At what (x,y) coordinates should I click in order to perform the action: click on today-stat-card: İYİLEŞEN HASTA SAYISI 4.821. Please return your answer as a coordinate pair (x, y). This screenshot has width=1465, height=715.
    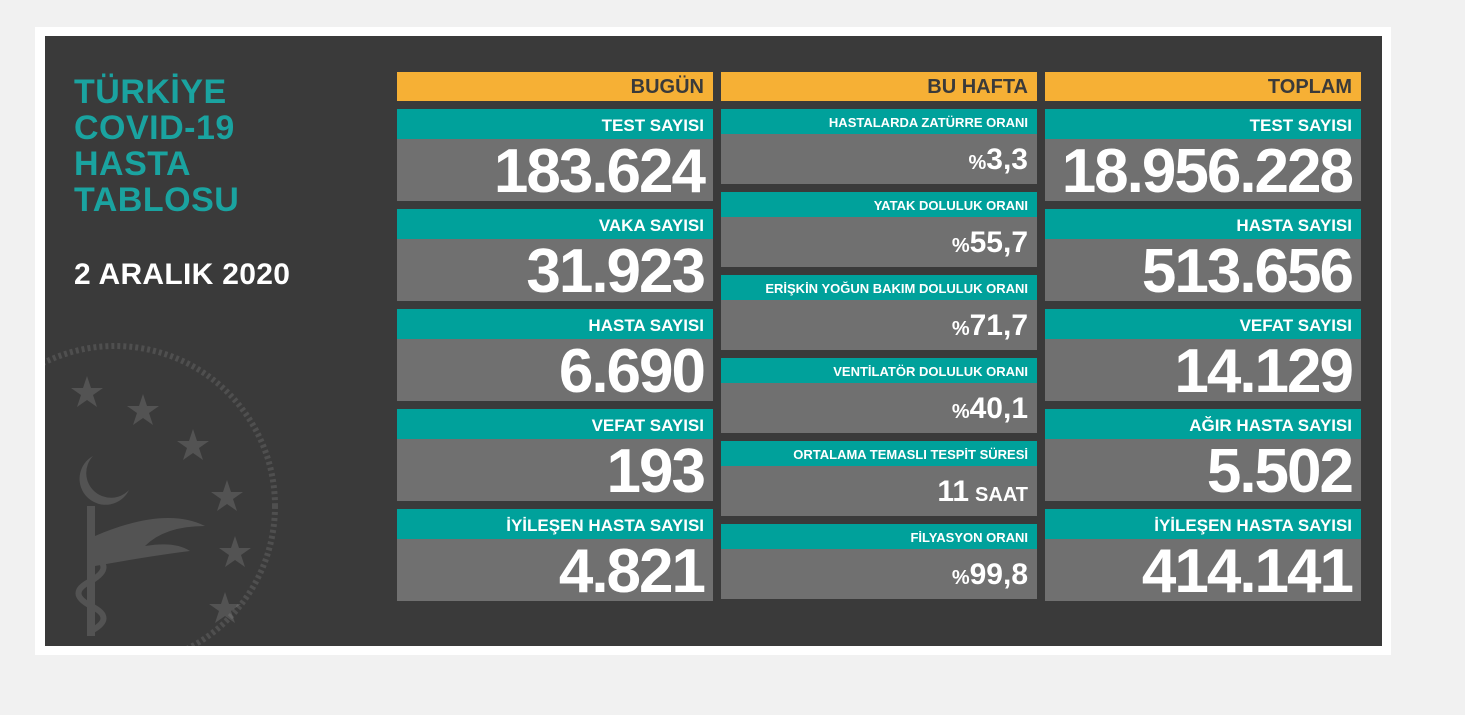
    Looking at the image, I should click on (555, 557).